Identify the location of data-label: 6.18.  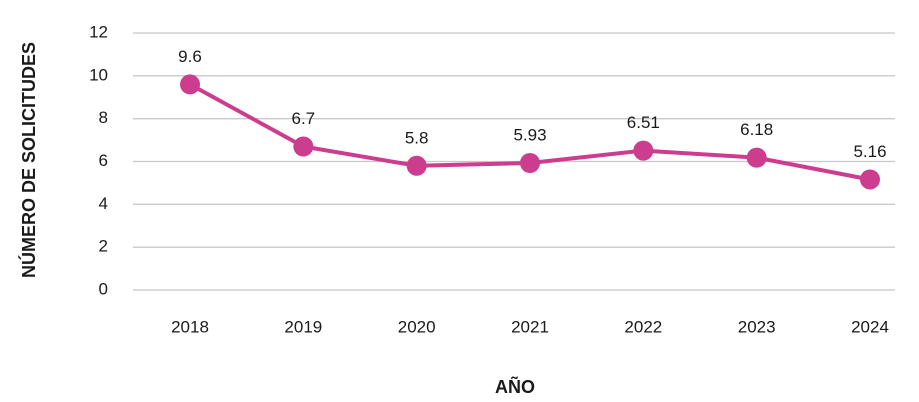
(756, 129).